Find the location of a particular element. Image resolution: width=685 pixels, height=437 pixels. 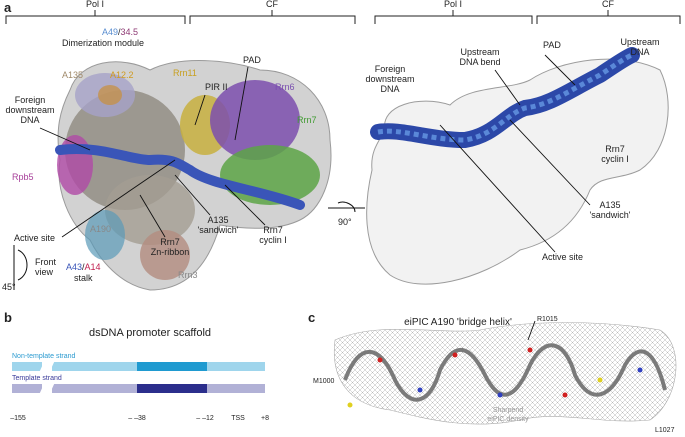

text-part: Front is located at coordinates (46, 262).